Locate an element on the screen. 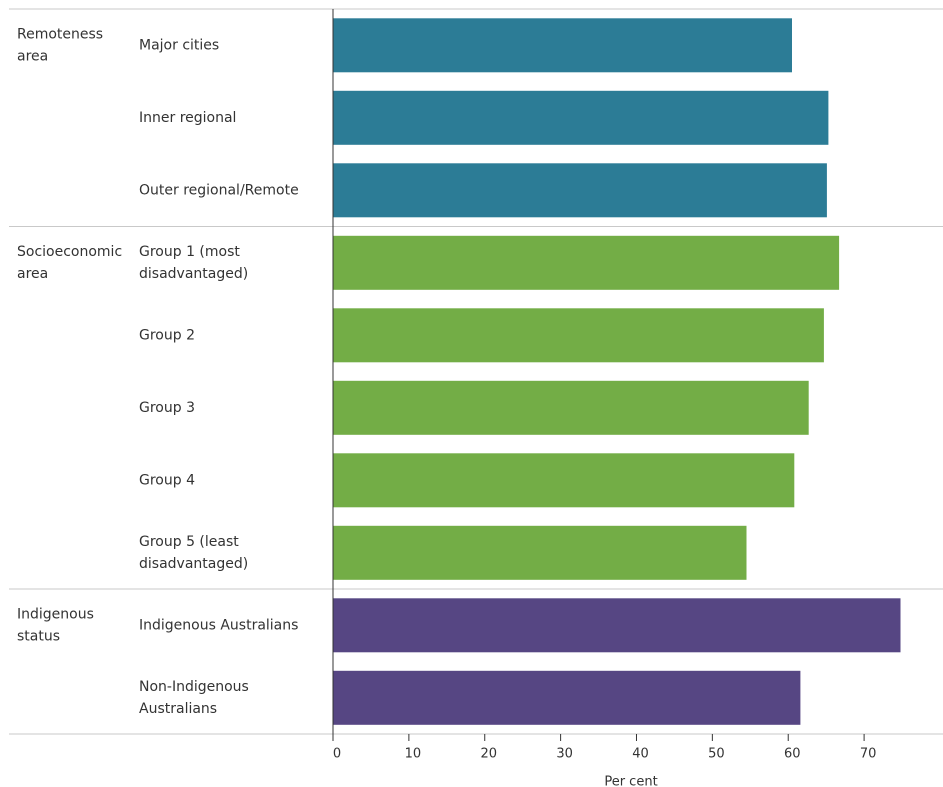  x-tick-label: 70 is located at coordinates (868, 754).